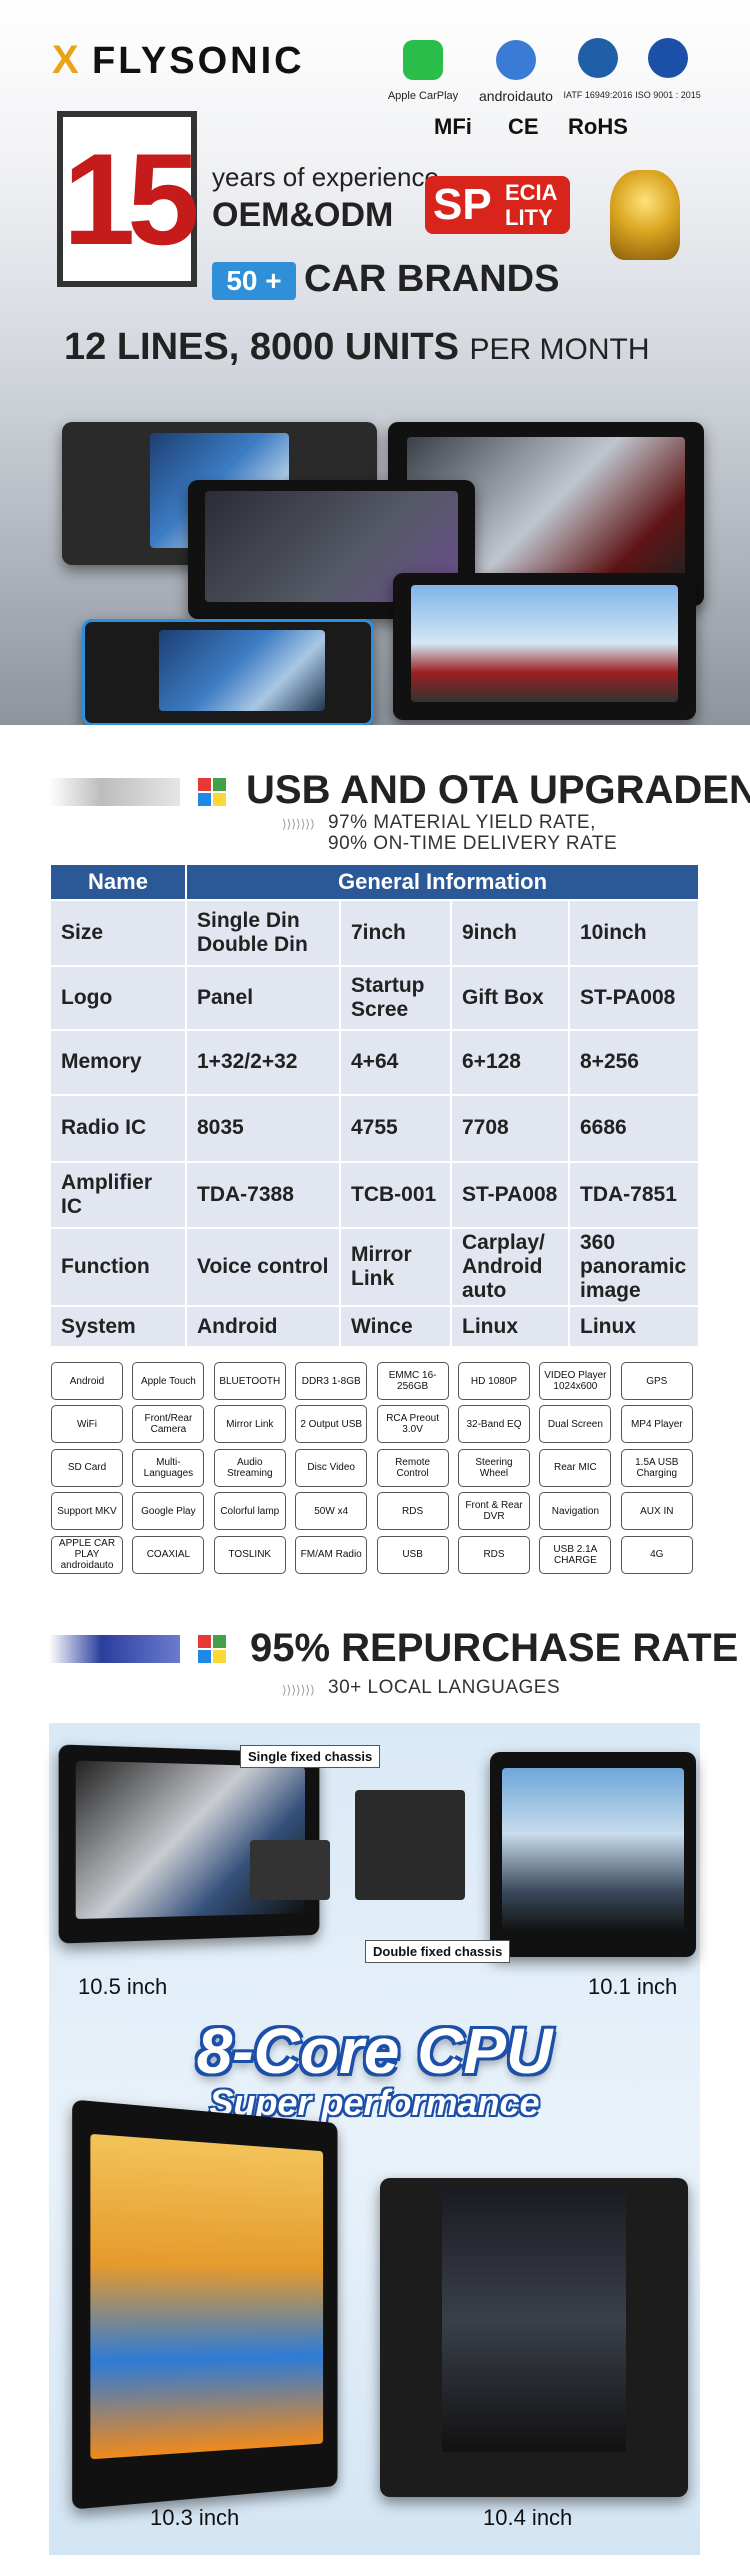  Describe the element at coordinates (195, 2517) in the screenshot. I see `product-label: 10.3 inch` at that location.